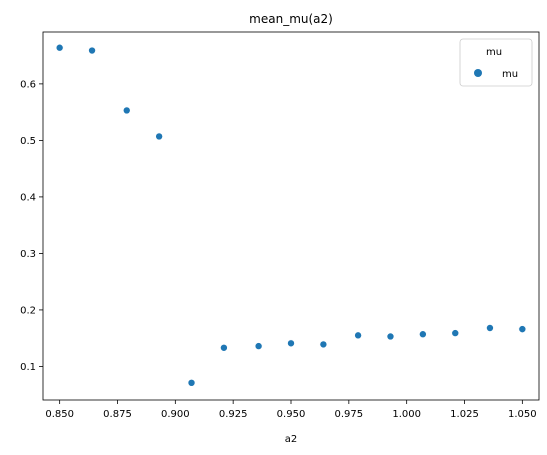 This screenshot has width=547, height=455. What do you see at coordinates (233, 414) in the screenshot?
I see `x-tick-label: 0.925` at bounding box center [233, 414].